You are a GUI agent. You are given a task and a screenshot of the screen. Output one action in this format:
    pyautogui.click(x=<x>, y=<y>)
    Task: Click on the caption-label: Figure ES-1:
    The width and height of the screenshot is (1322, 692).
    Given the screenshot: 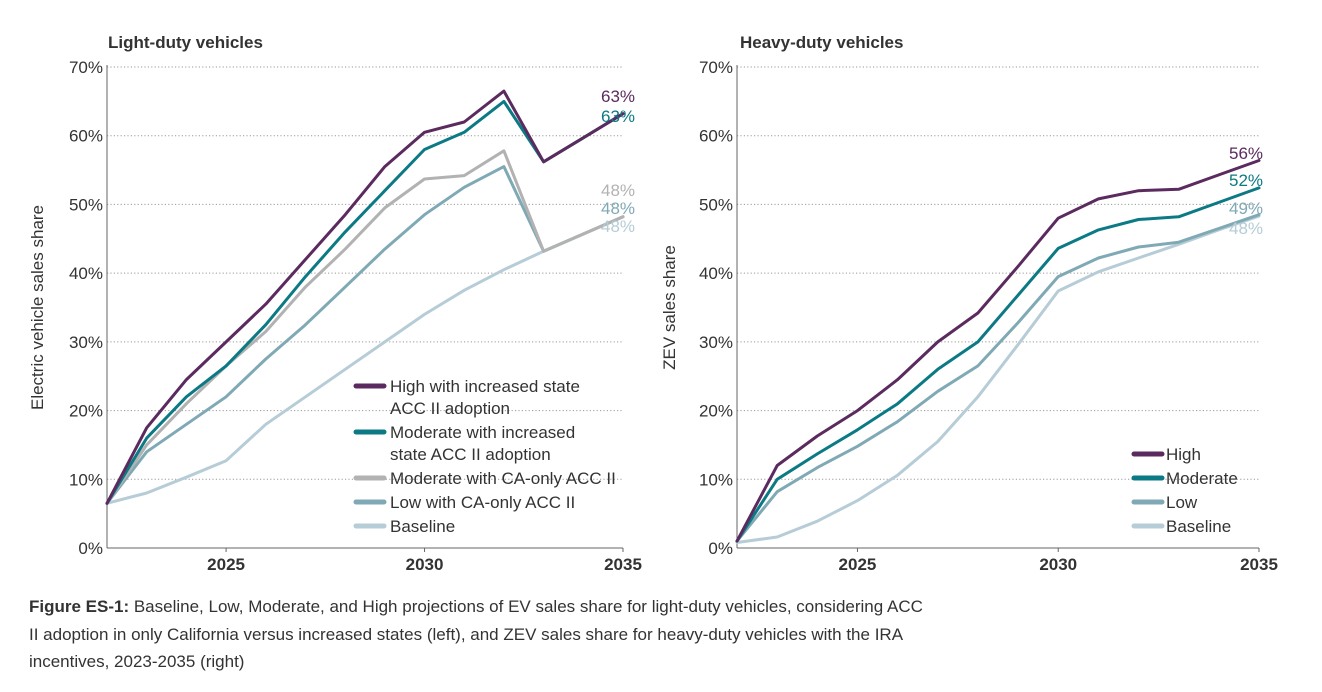 What is the action you would take?
    pyautogui.click(x=79, y=606)
    